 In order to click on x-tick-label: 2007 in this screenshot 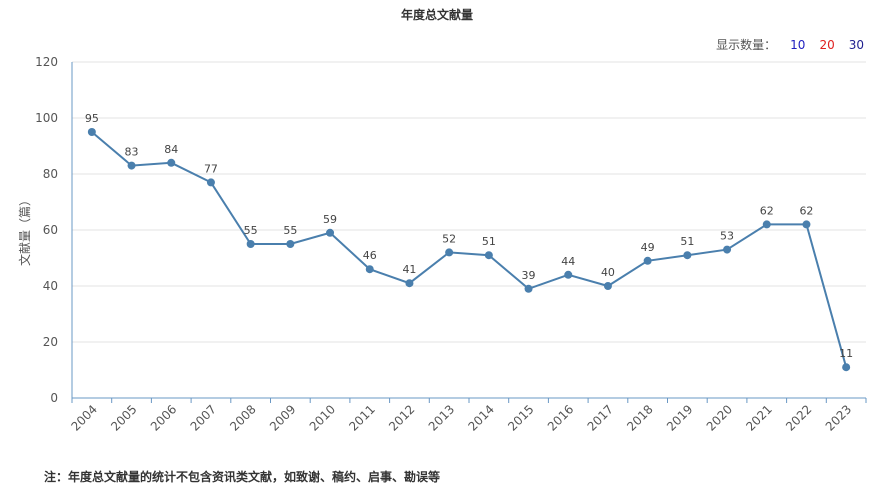, I will do `click(203, 417)`.